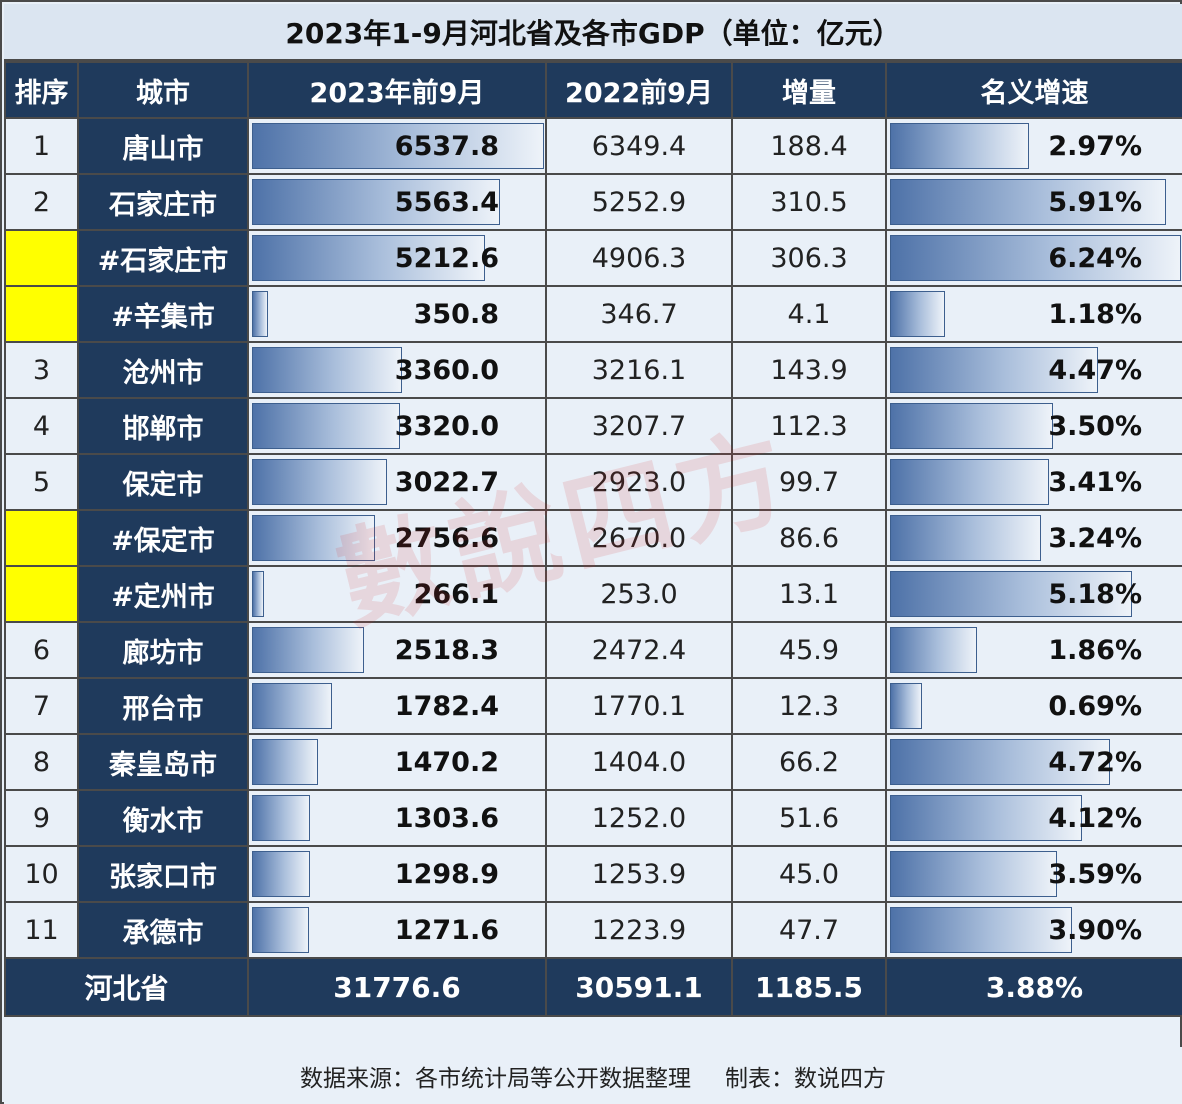 The image size is (1182, 1104). Describe the element at coordinates (593, 426) in the screenshot. I see `table-row: 4 邯郸市 3320.0 3207.7 112.3 3.50%` at that location.